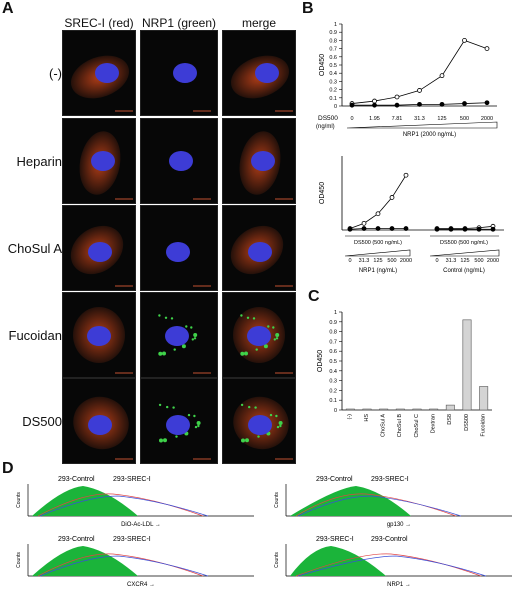  I want to click on x-tick-label: ChoSul A, so click(384, 425).